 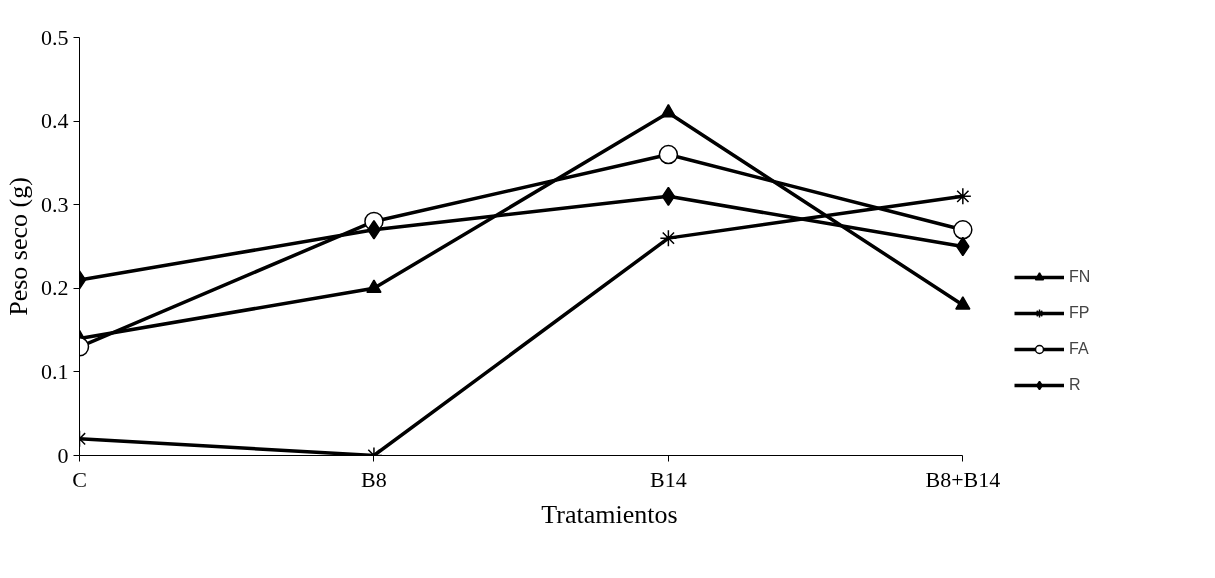 What do you see at coordinates (55, 371) in the screenshot?
I see `y-tick-label: 0.1` at bounding box center [55, 371].